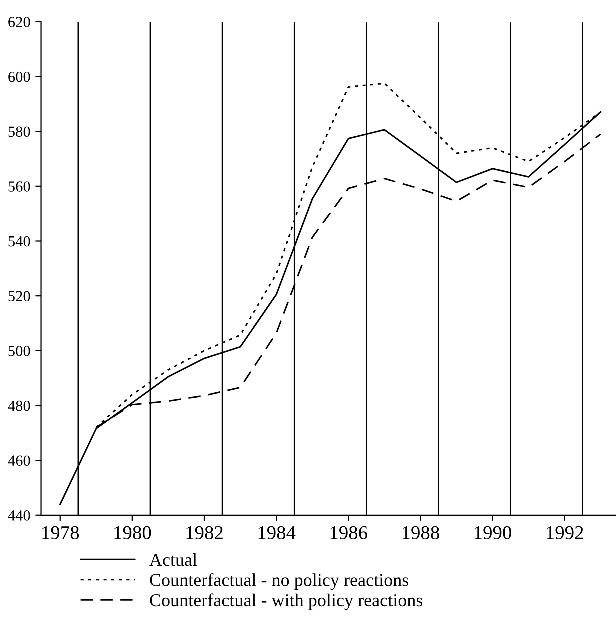 Image resolution: width=616 pixels, height=627 pixels. What do you see at coordinates (174, 559) in the screenshot?
I see `legend-label: Actual` at bounding box center [174, 559].